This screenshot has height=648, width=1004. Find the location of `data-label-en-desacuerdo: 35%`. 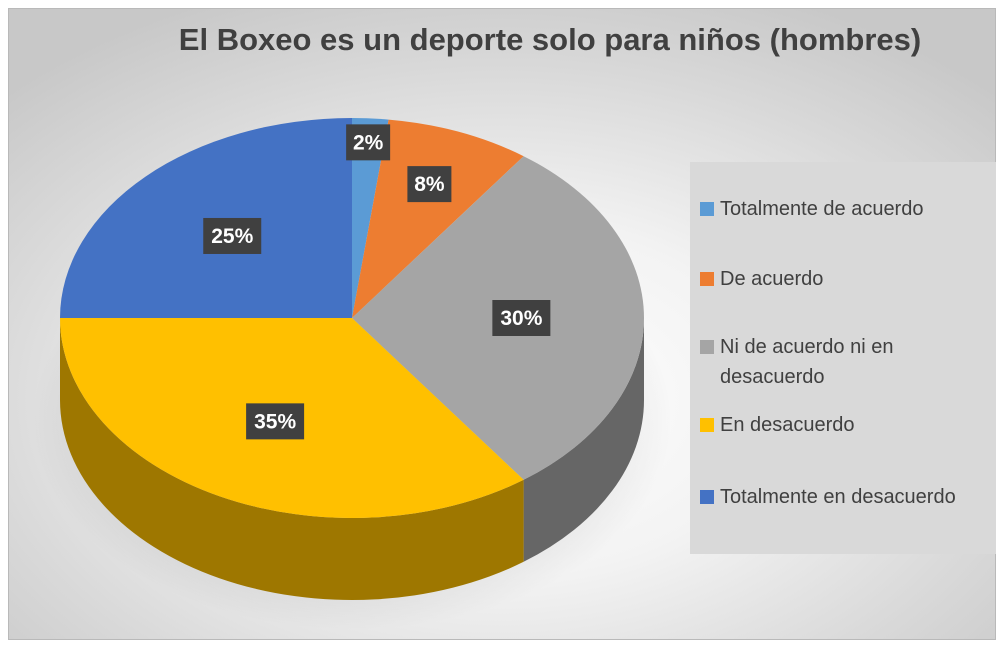

data-label-en-desacuerdo: 35% is located at coordinates (275, 421).